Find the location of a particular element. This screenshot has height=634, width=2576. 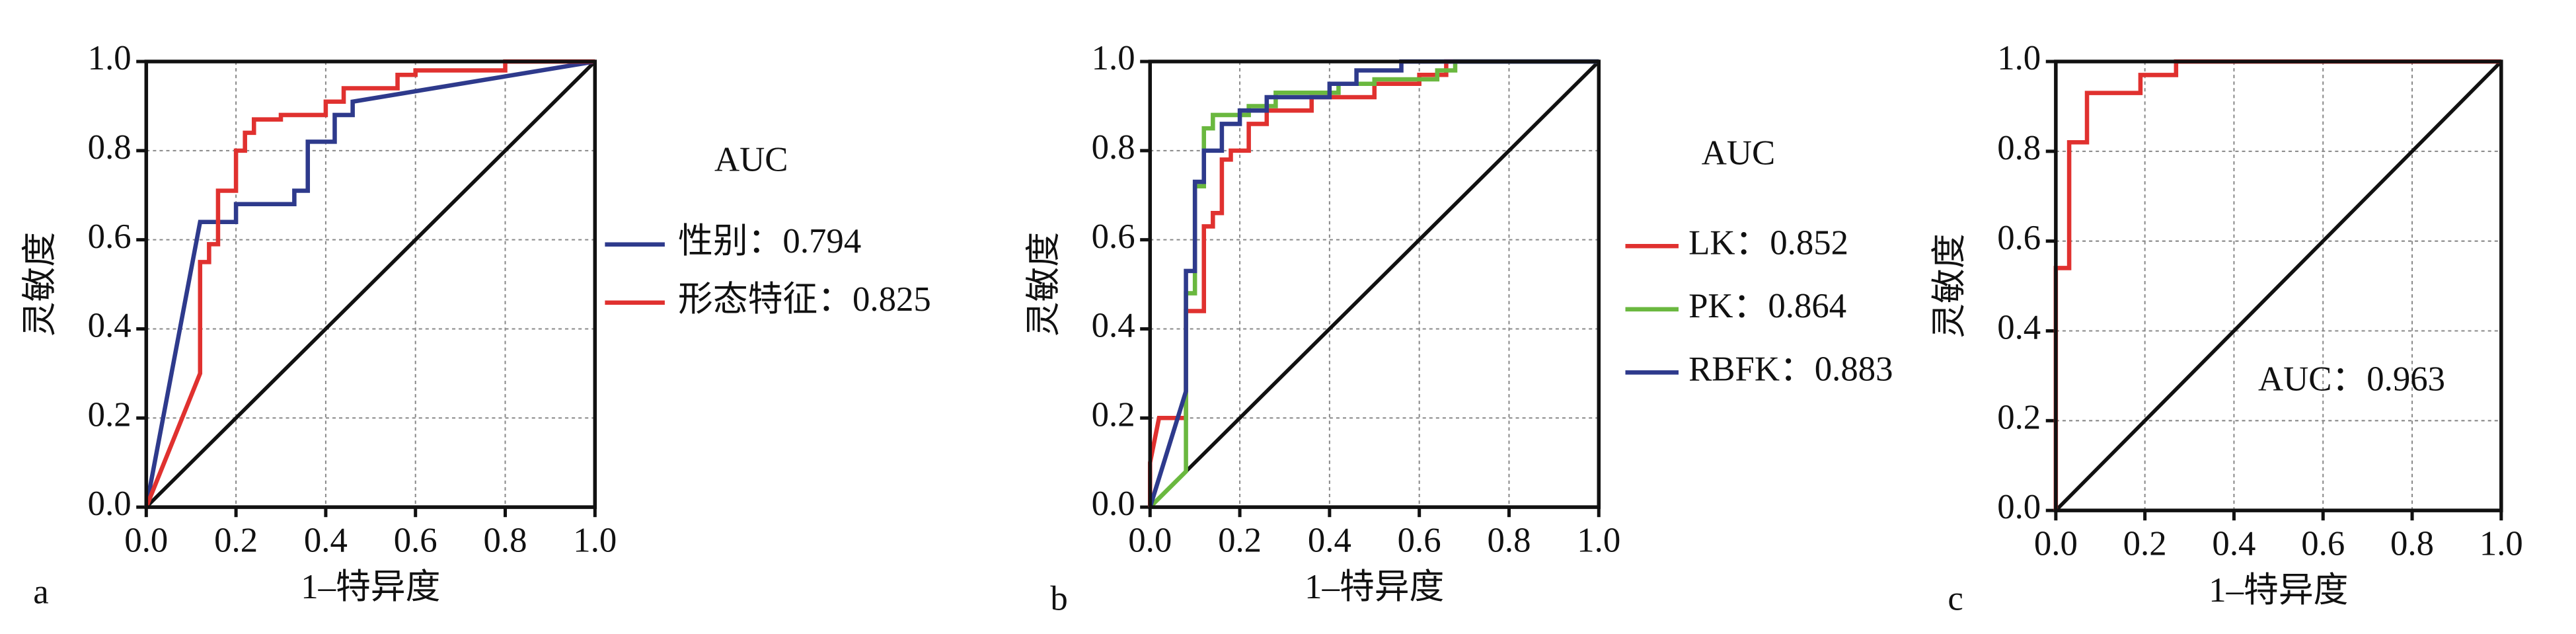

legend-label: RBFK：0.883 is located at coordinates (1791, 369).